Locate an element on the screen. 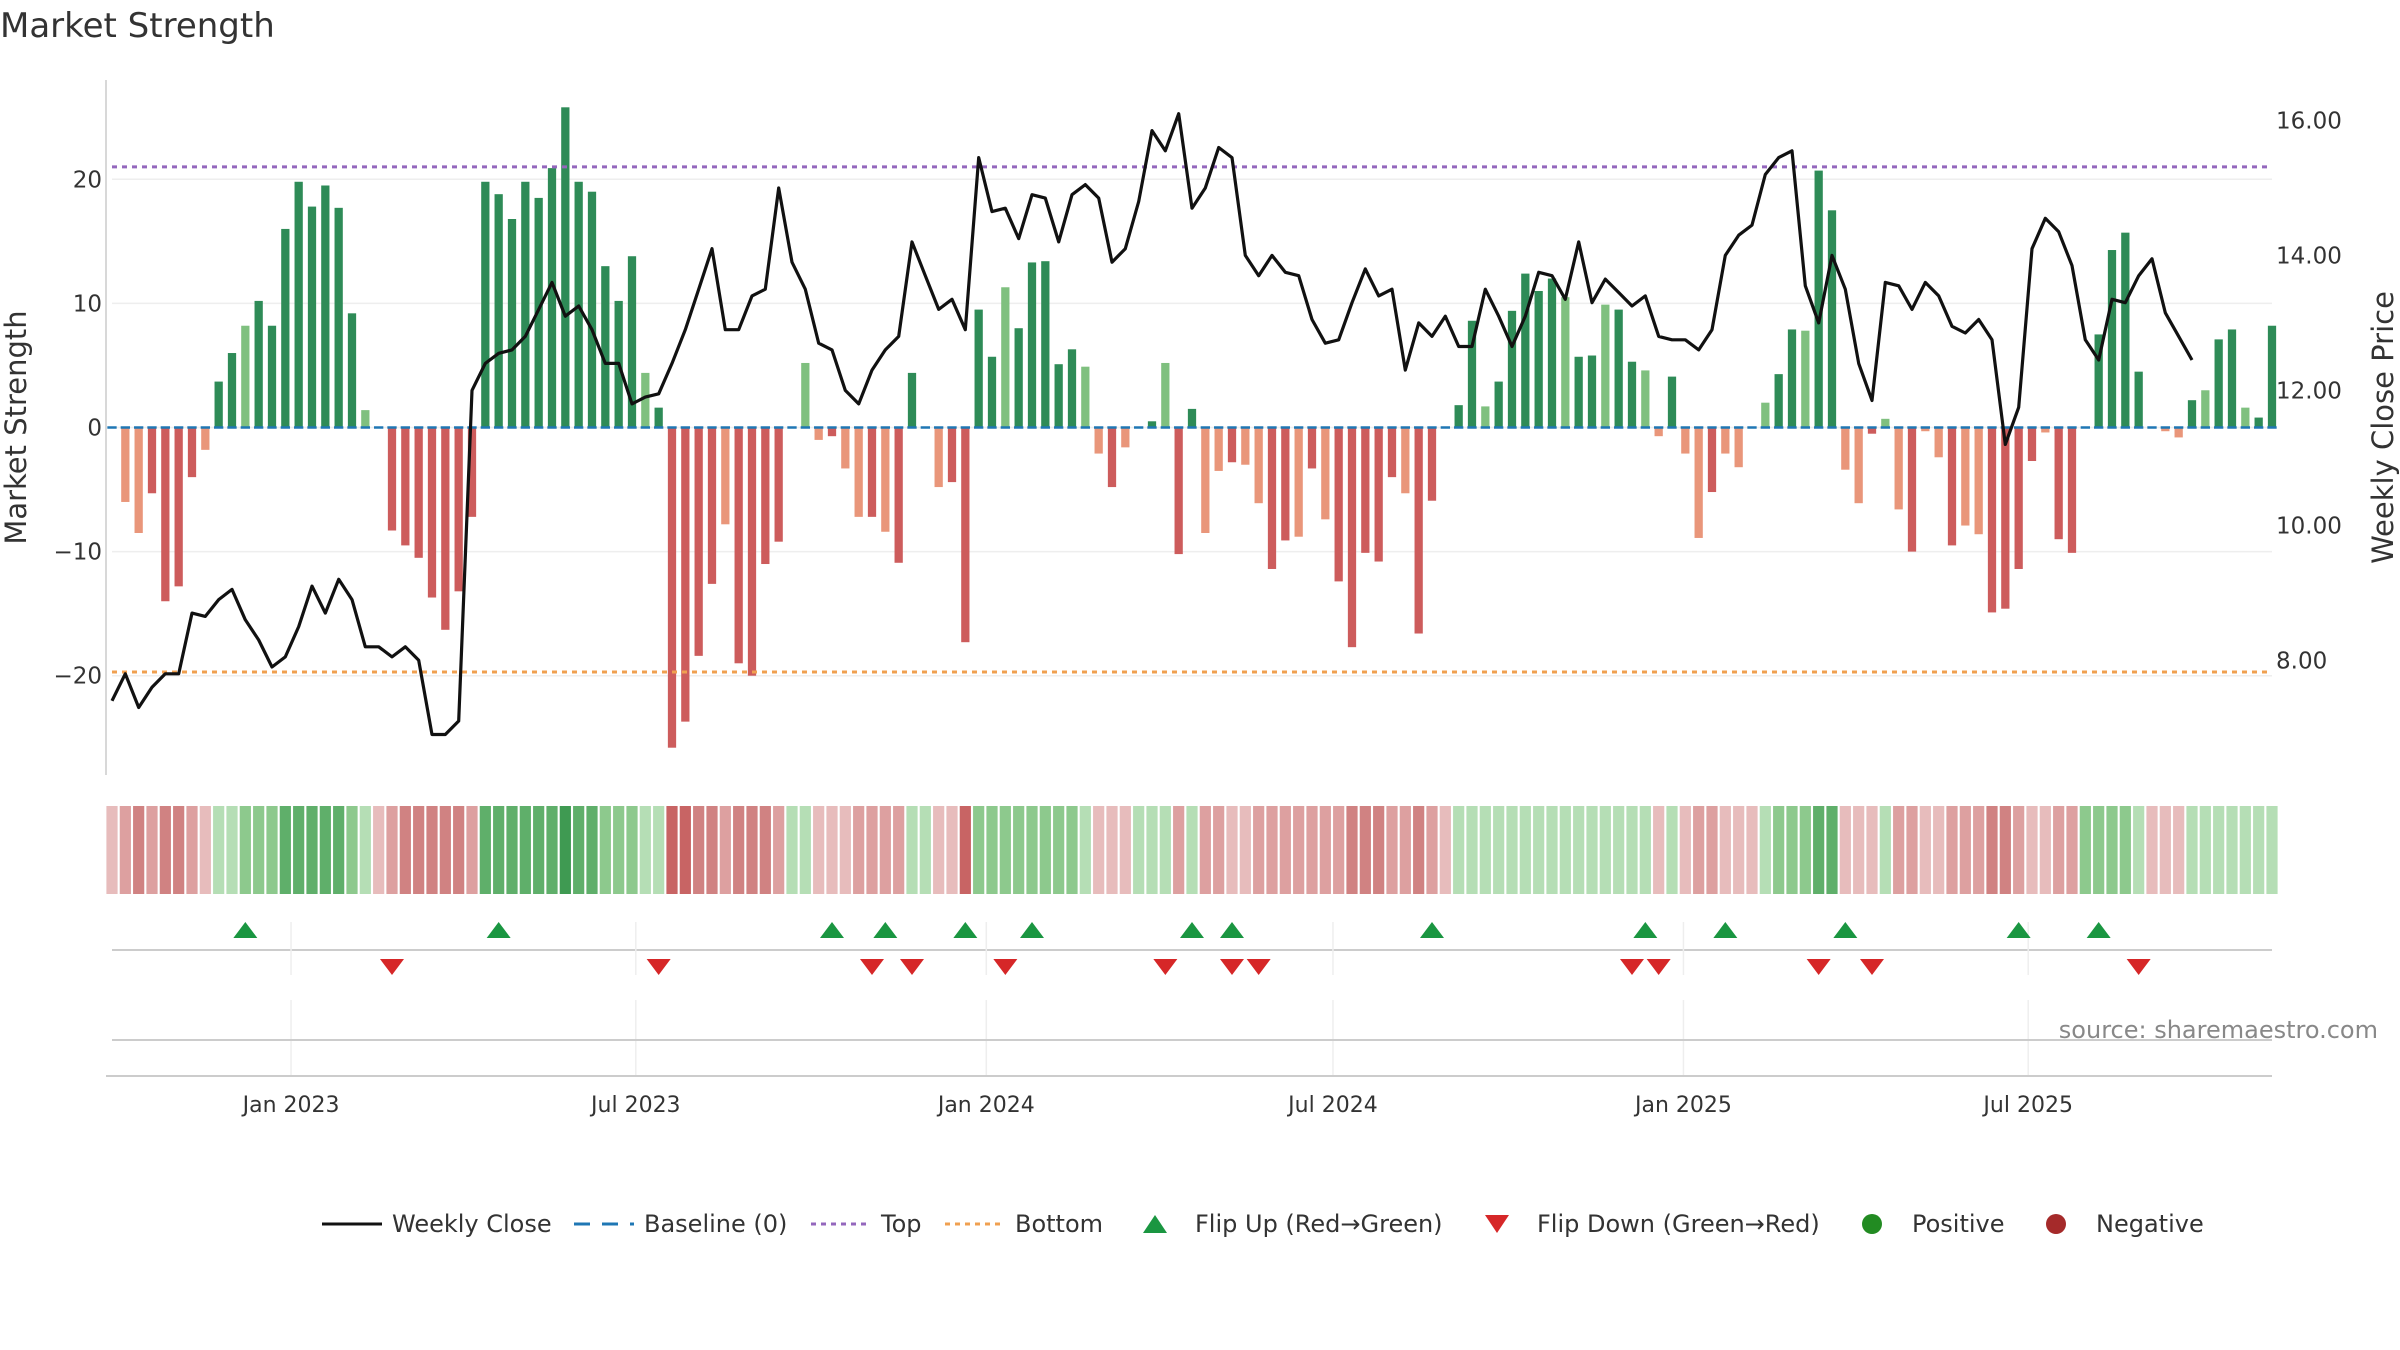 The image size is (2400, 1350). x-tick-label: Jan 2025 is located at coordinates (1682, 1105).